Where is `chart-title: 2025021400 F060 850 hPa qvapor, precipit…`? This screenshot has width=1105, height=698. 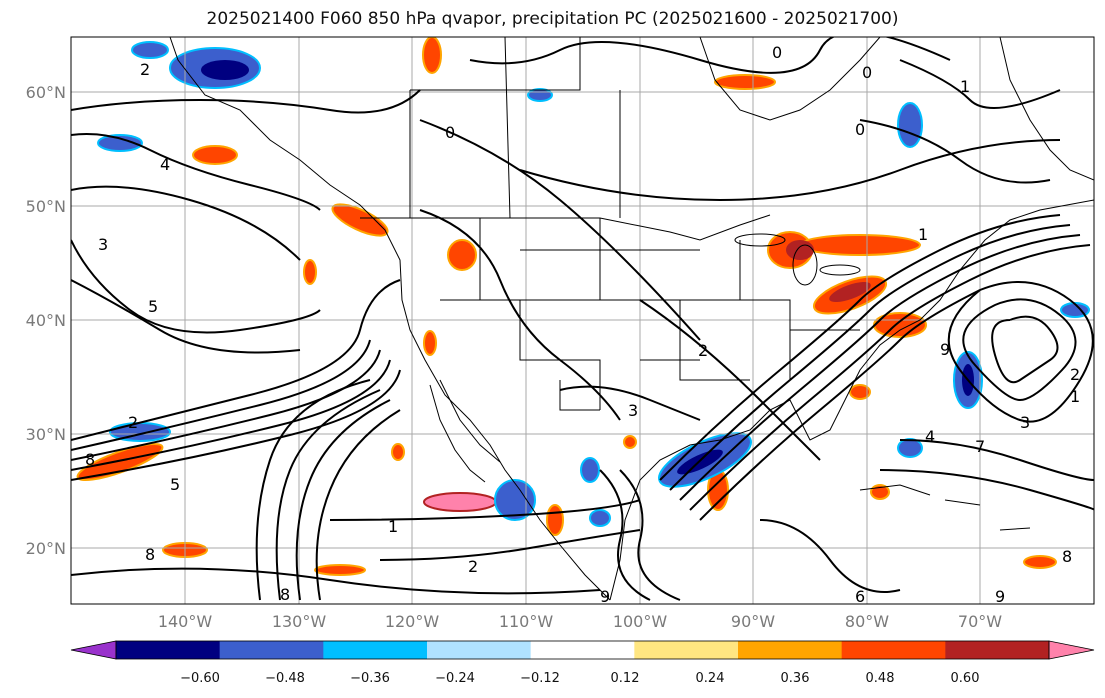
chart-title: 2025021400 F060 850 hPa qvapor, precipit… is located at coordinates (552, 19).